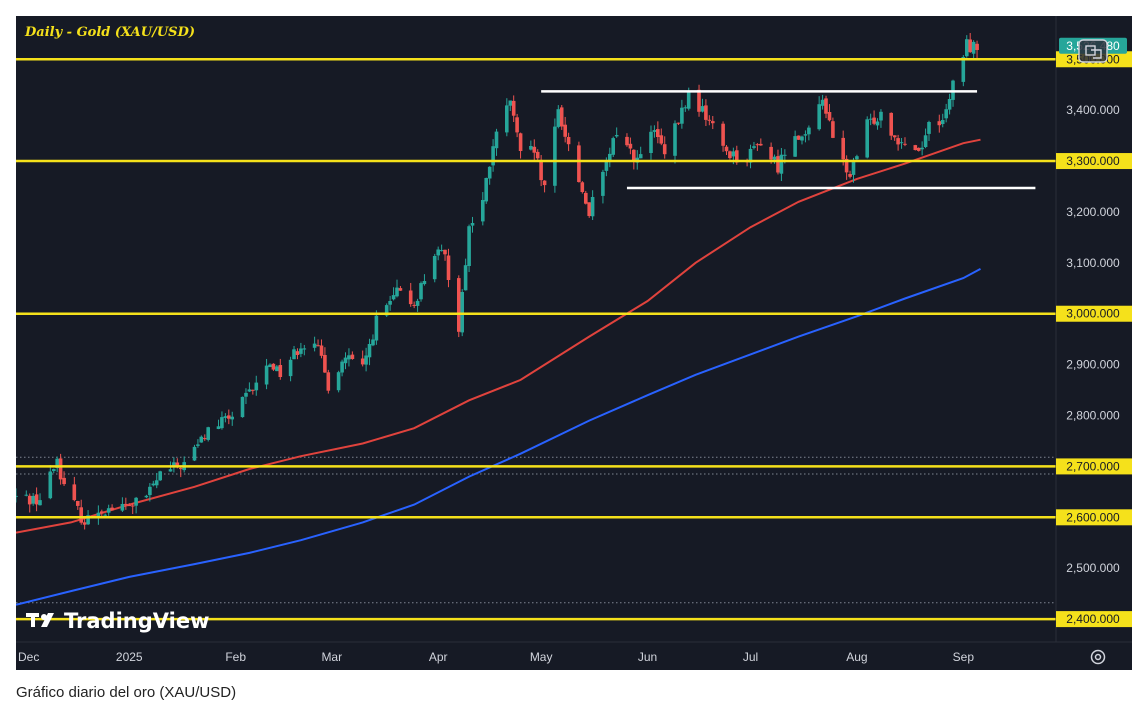 The width and height of the screenshot is (1140, 715). I want to click on snapshot-icon, so click(1093, 51).